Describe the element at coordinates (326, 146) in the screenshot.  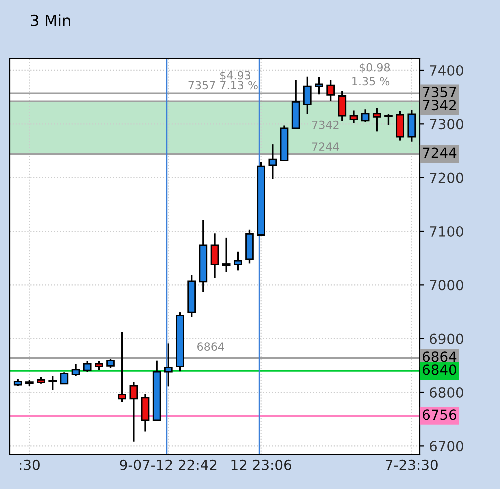
I see `ref-line-label: 7244` at that location.